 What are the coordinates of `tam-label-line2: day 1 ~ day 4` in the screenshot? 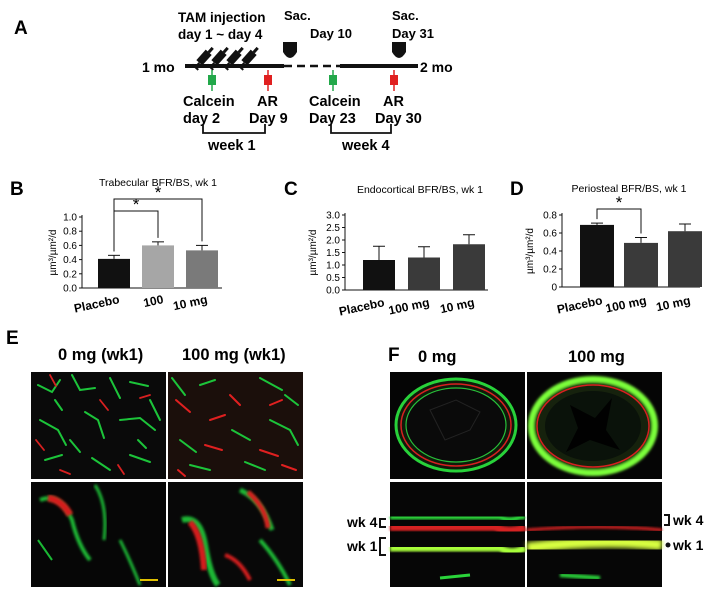 It's located at (220, 34).